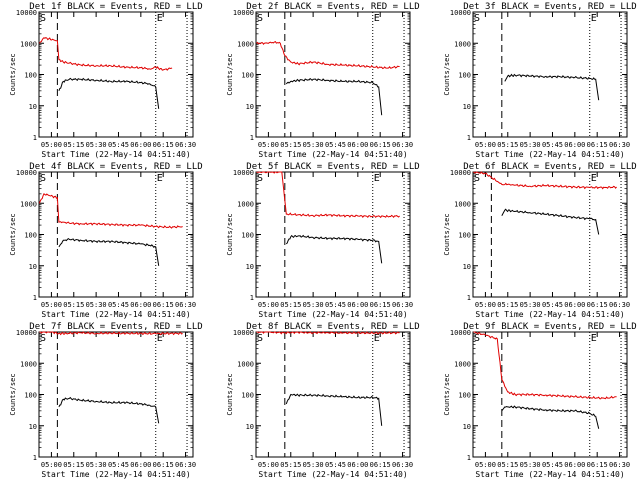 The height and width of the screenshot is (480, 640). Describe the element at coordinates (477, 18) in the screenshot. I see `start-marker-label: S` at that location.